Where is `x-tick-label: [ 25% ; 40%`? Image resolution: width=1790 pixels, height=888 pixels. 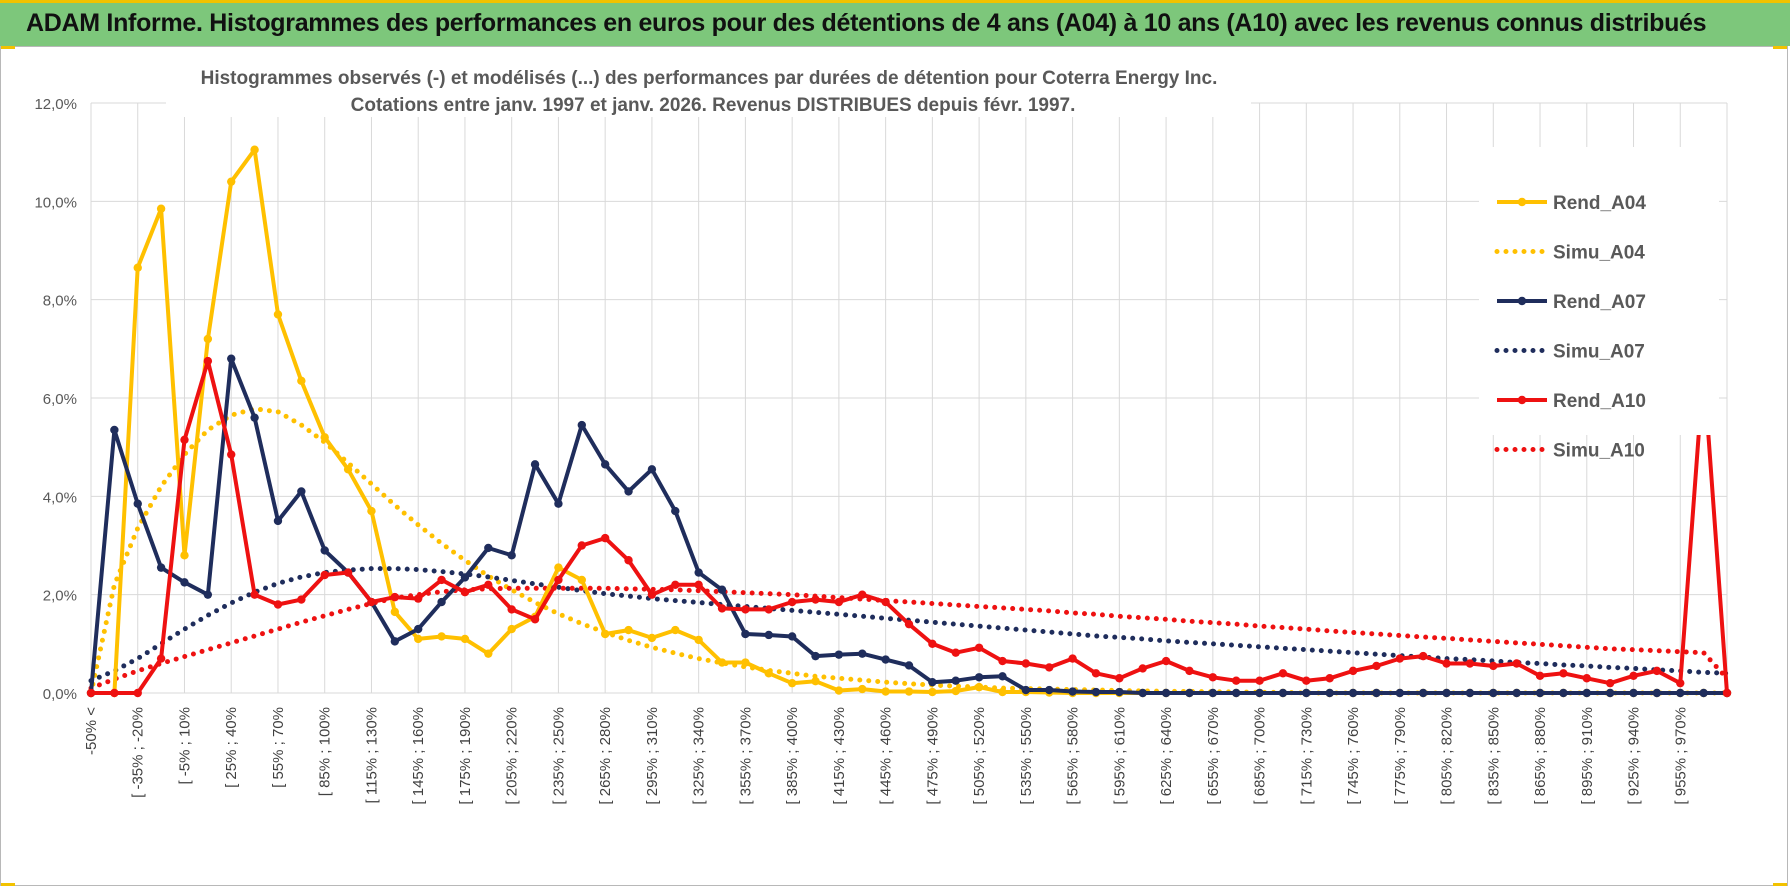 x-tick-label: [ 25% ; 40% is located at coordinates (231, 747).